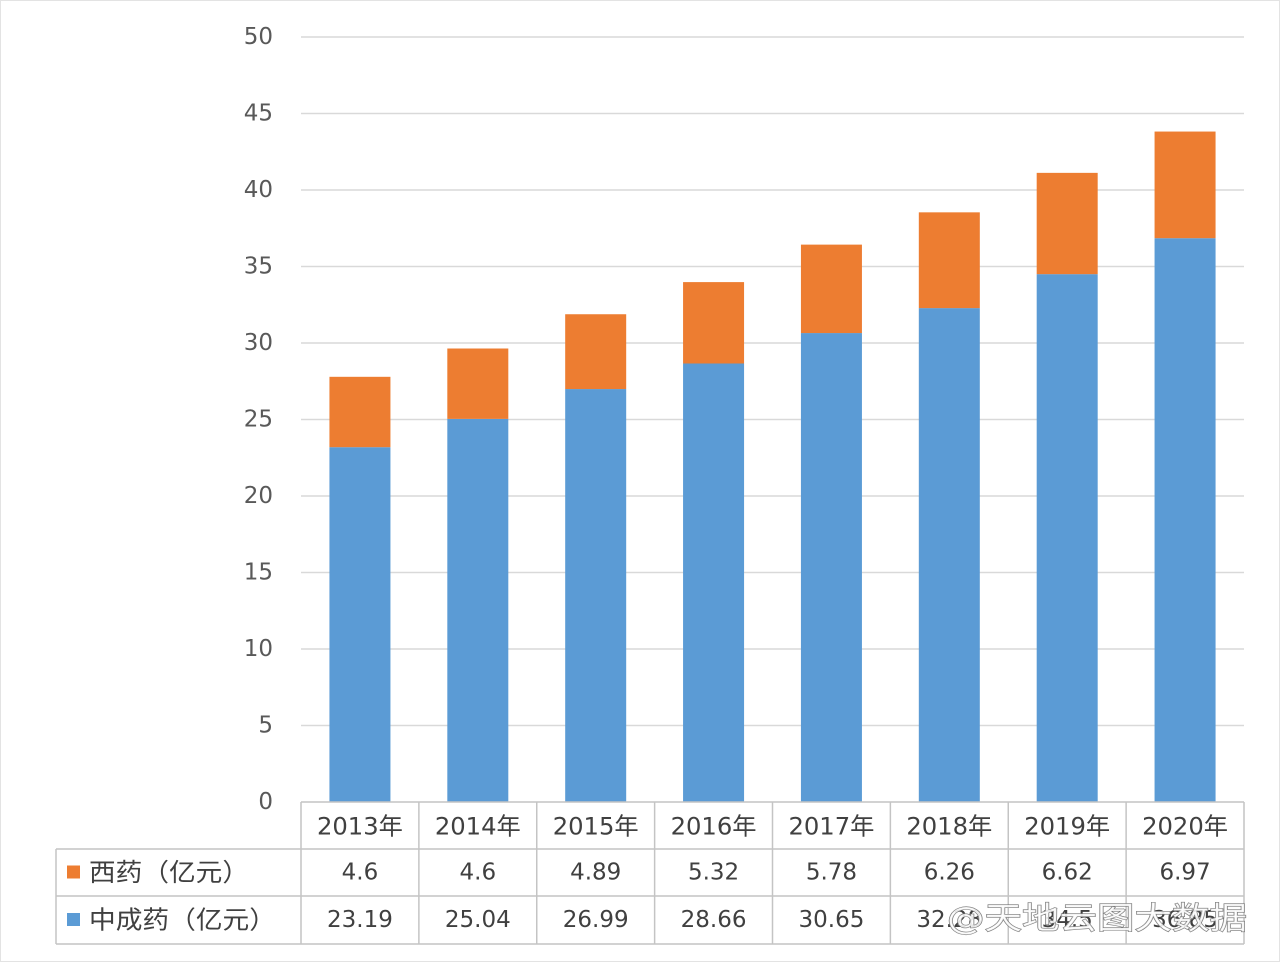  Describe the element at coordinates (258, 343) in the screenshot. I see `y-tick-label: 30` at that location.